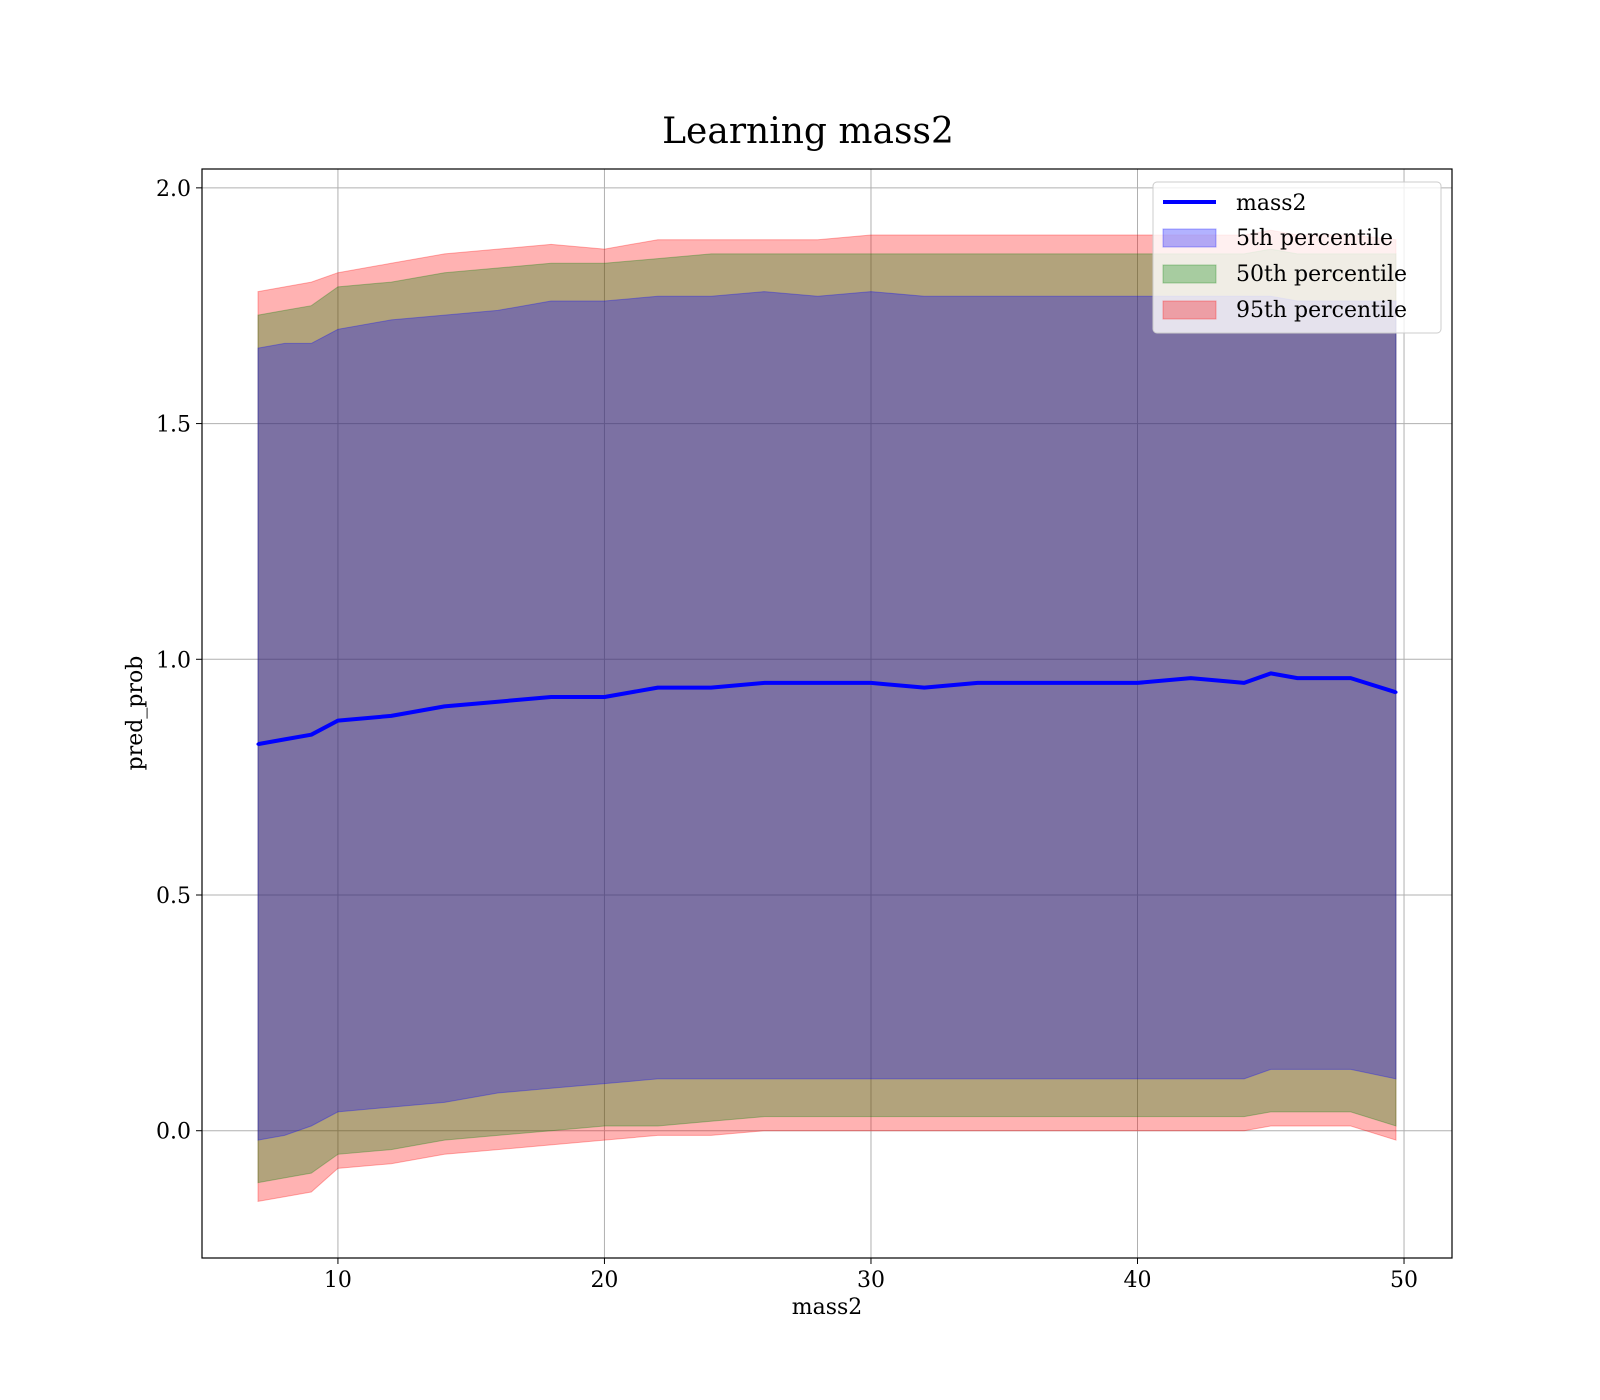  What do you see at coordinates (135, 713) in the screenshot?
I see `y-axis-label: pred_prob` at bounding box center [135, 713].